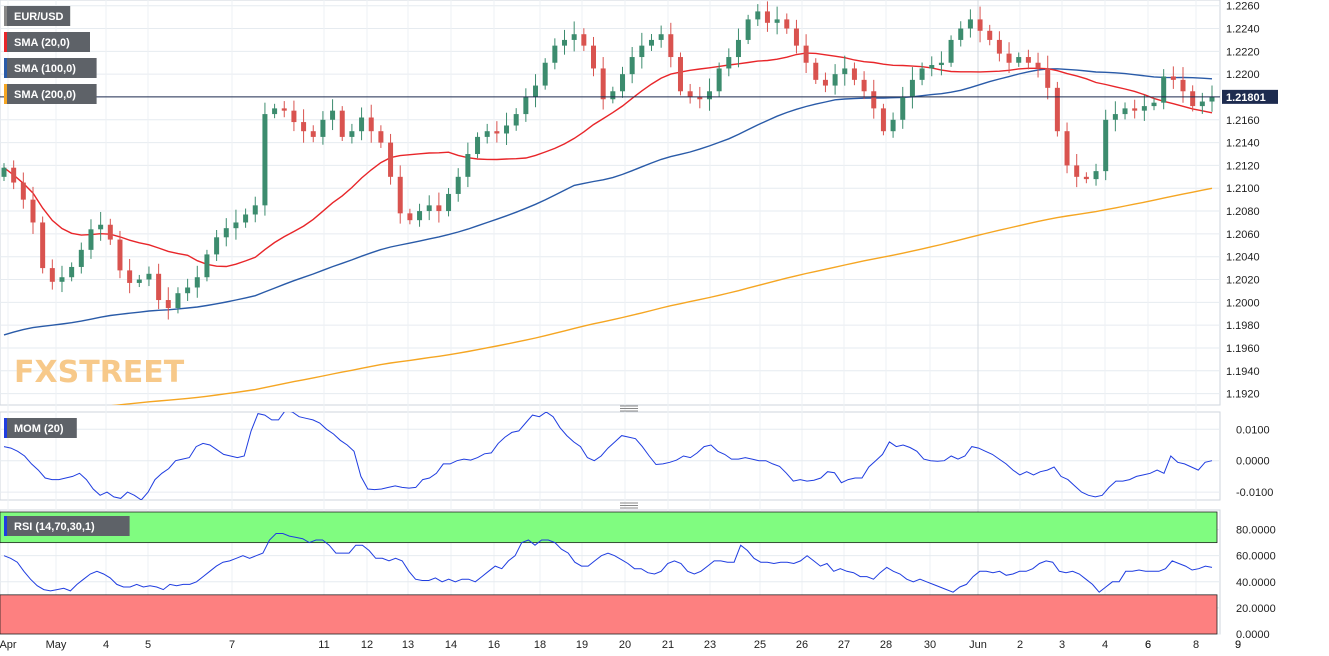 The width and height of the screenshot is (1329, 656). What do you see at coordinates (1253, 635) in the screenshot?
I see `rsi-tick-label: 0.0000` at bounding box center [1253, 635].